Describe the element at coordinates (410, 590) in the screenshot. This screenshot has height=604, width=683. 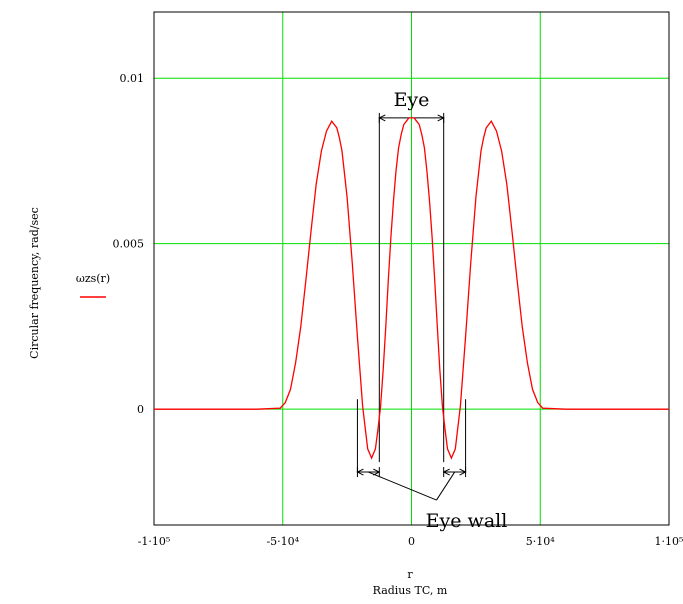
I see `x-axis-label: Radius TC, m` at that location.